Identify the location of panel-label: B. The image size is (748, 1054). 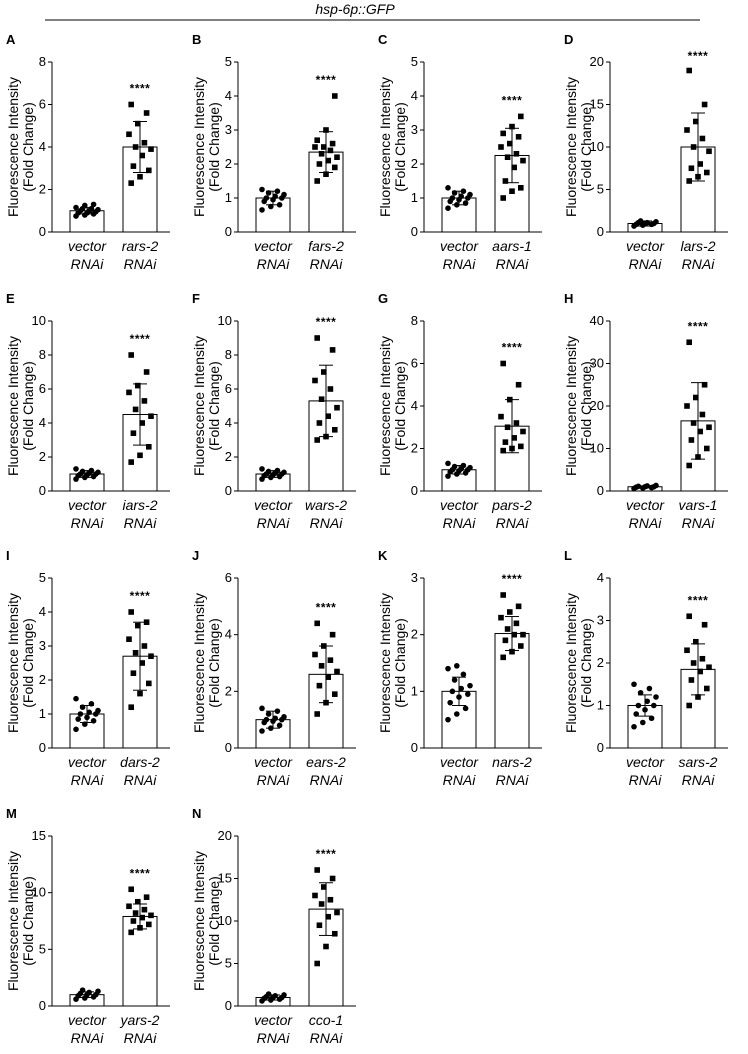
(196, 39).